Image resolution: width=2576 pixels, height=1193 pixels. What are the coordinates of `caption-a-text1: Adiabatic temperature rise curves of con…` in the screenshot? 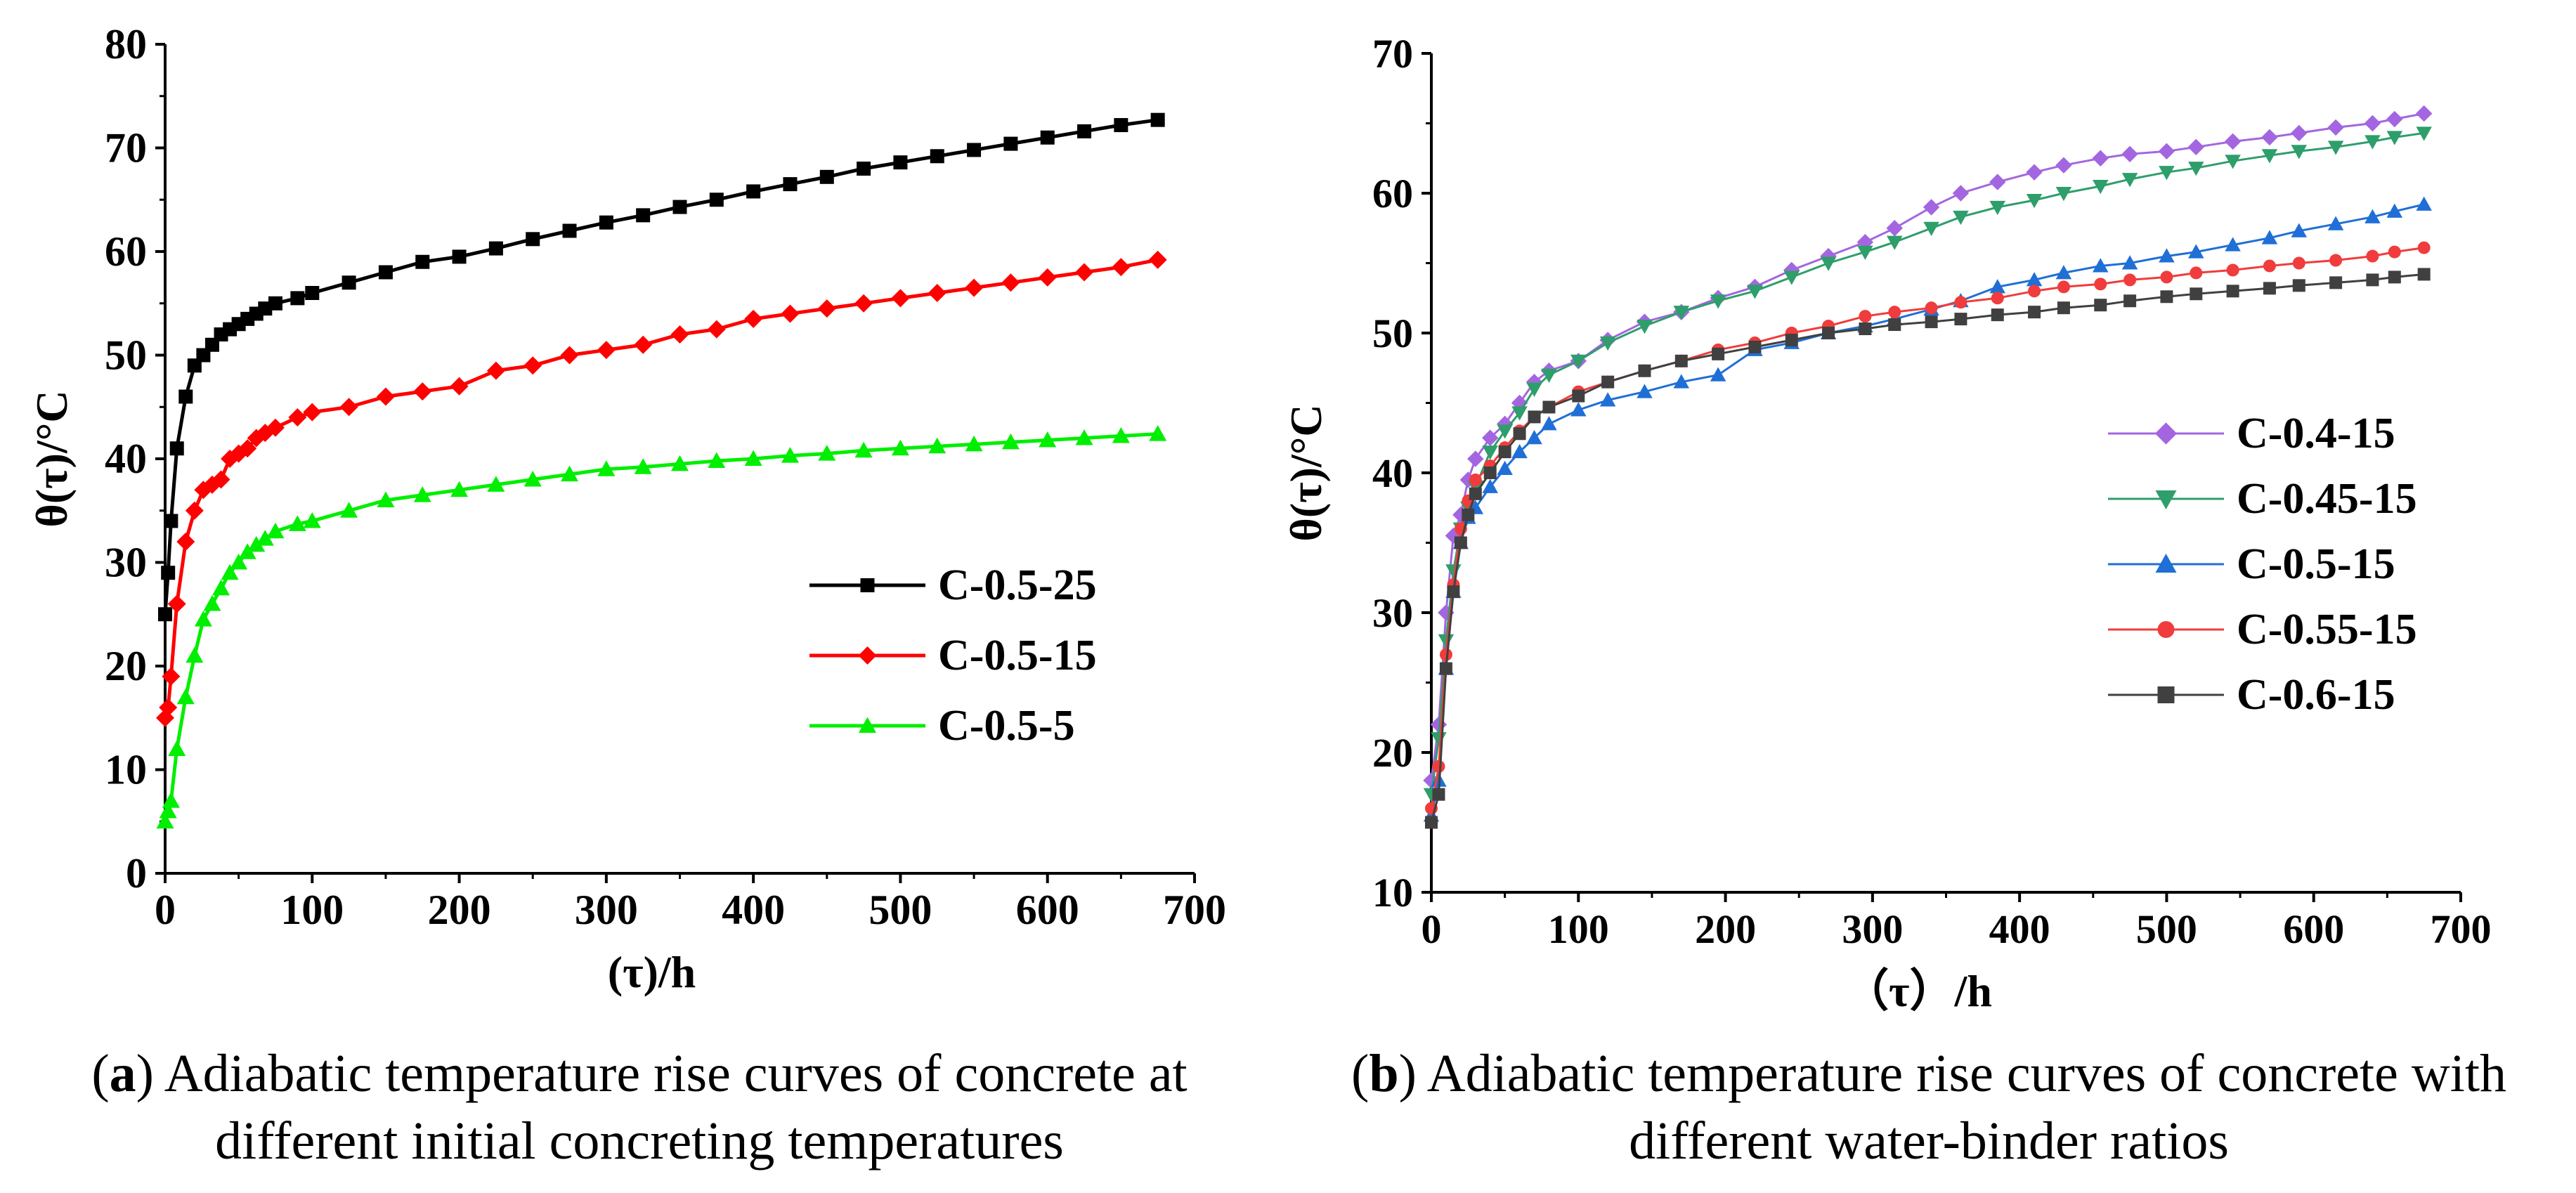 It's located at (676, 1073).